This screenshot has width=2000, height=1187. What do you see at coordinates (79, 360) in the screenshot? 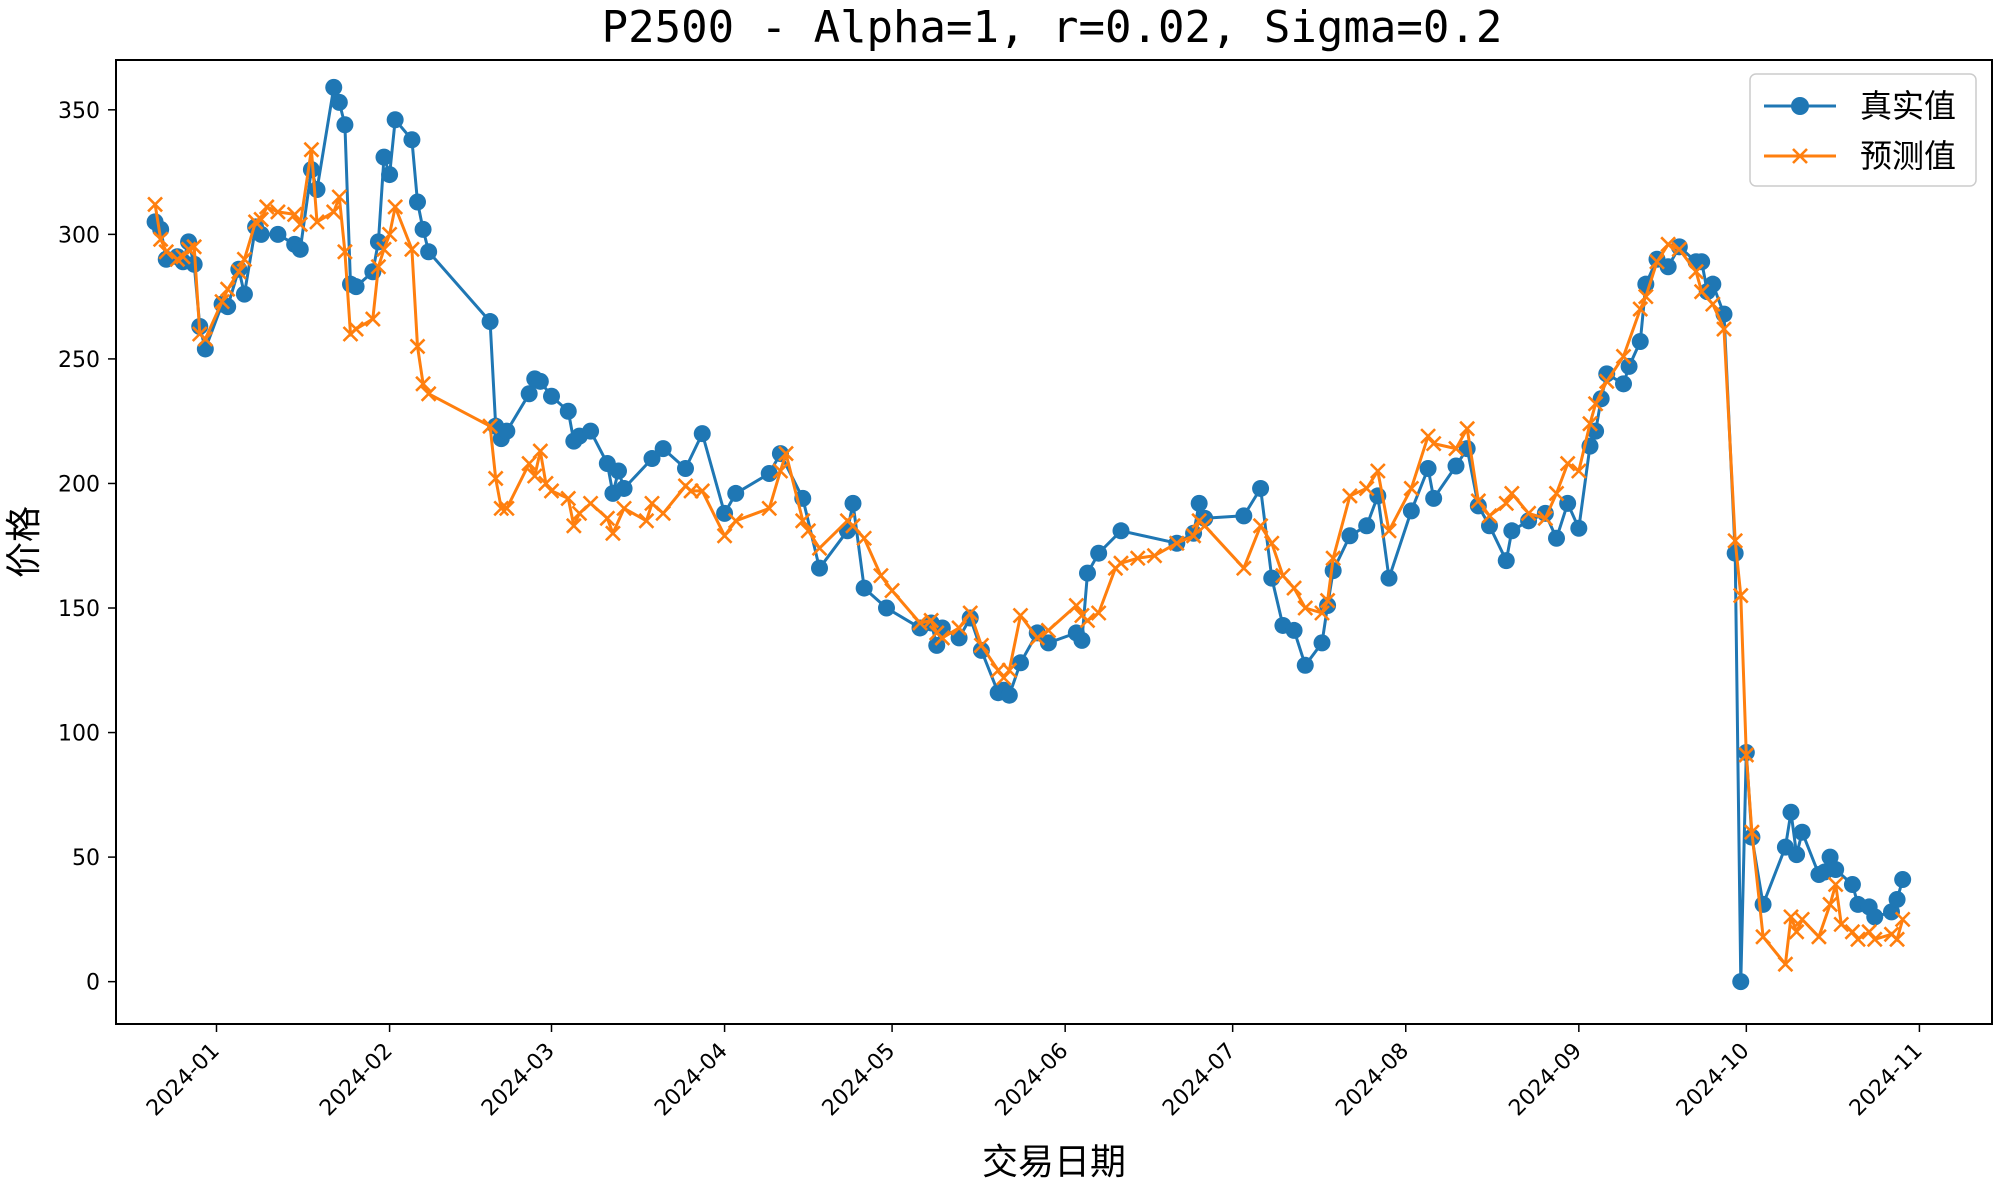
I see `y-tick-label: 250` at bounding box center [79, 360].